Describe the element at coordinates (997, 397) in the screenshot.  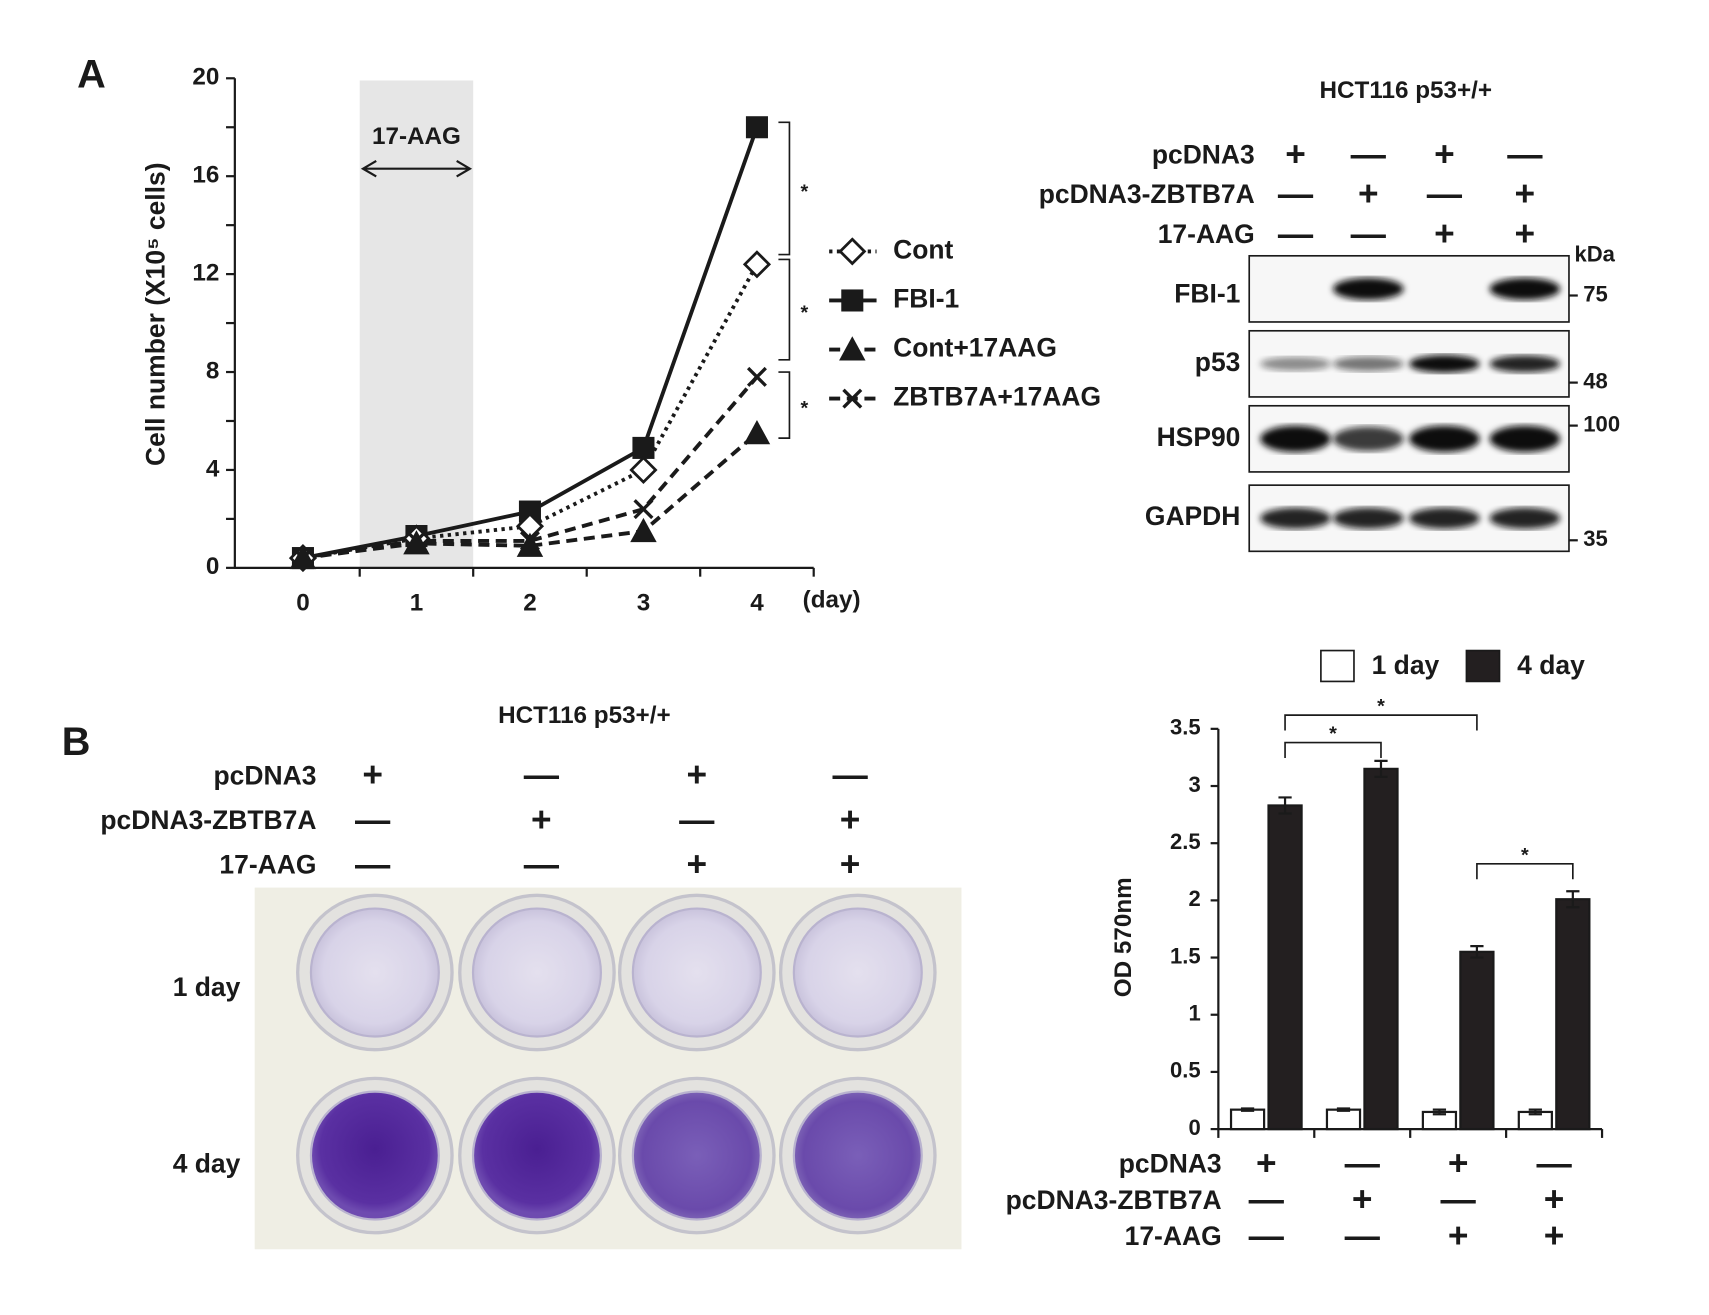
I see `legend-label: ZBTB7A+17AAG` at that location.